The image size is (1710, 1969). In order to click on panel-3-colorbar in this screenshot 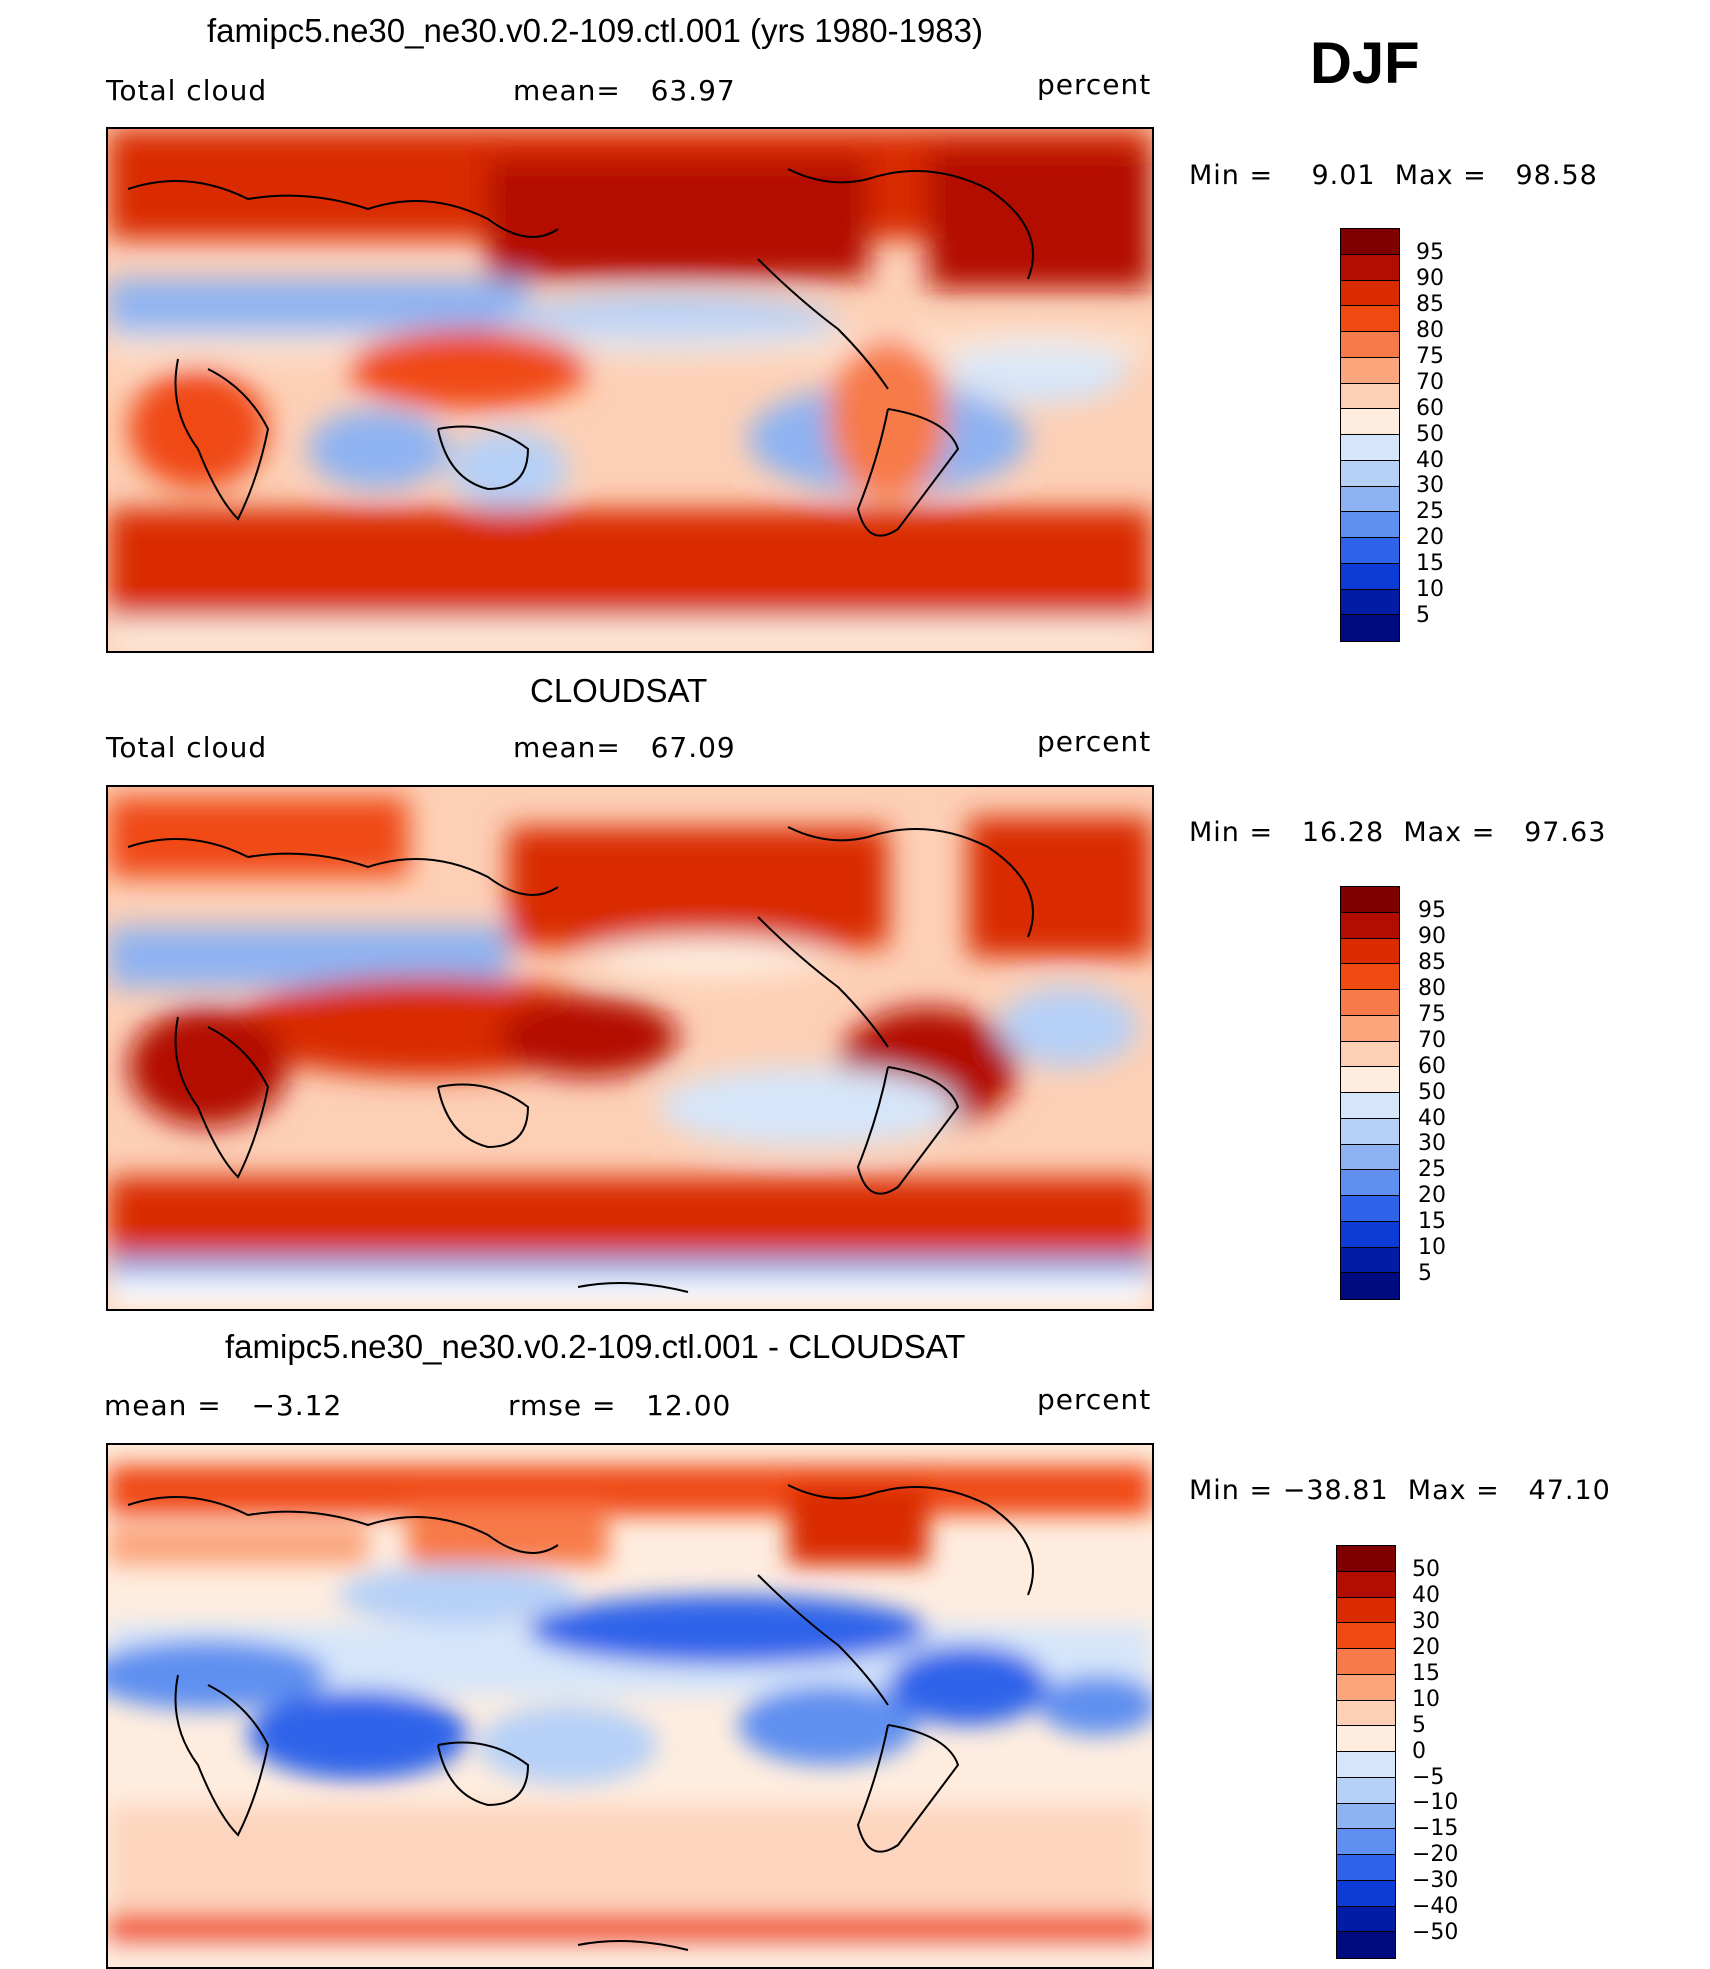, I will do `click(1366, 1752)`.